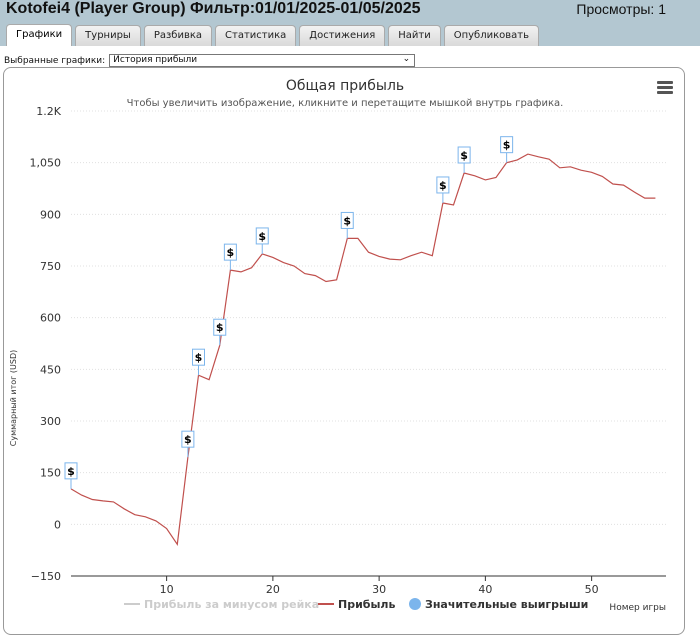 Image resolution: width=700 pixels, height=639 pixels. I want to click on y-tick-label: 900, so click(50, 214).